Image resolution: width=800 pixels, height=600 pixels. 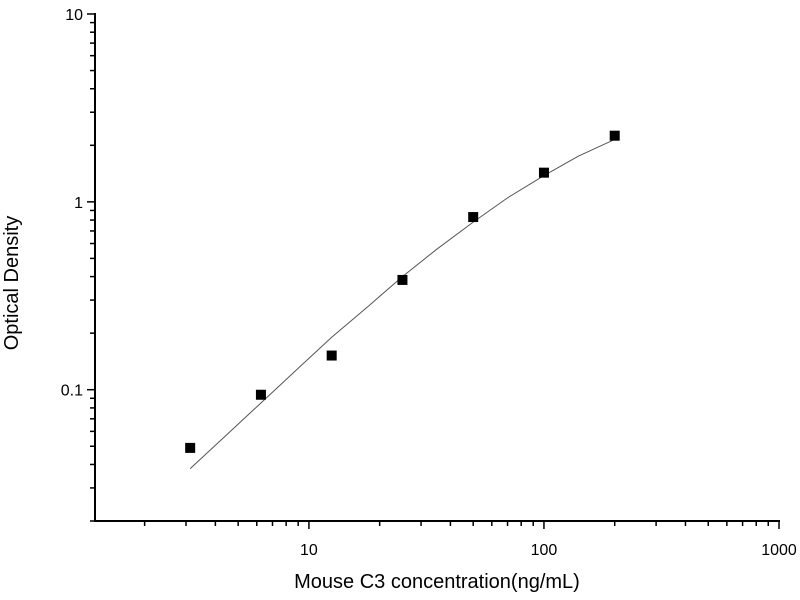 What do you see at coordinates (544, 550) in the screenshot?
I see `x-tick-label: 100` at bounding box center [544, 550].